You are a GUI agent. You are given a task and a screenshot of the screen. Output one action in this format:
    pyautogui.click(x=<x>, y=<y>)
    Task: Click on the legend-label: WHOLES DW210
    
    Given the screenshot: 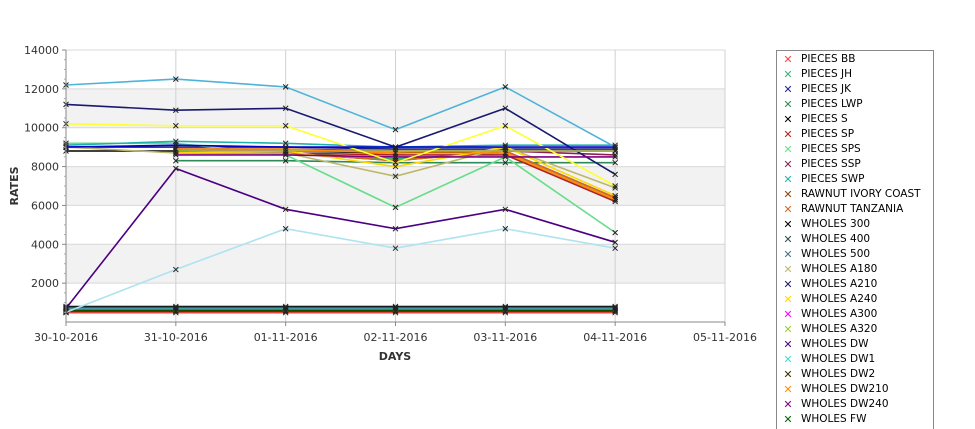 What is the action you would take?
    pyautogui.click(x=845, y=389)
    